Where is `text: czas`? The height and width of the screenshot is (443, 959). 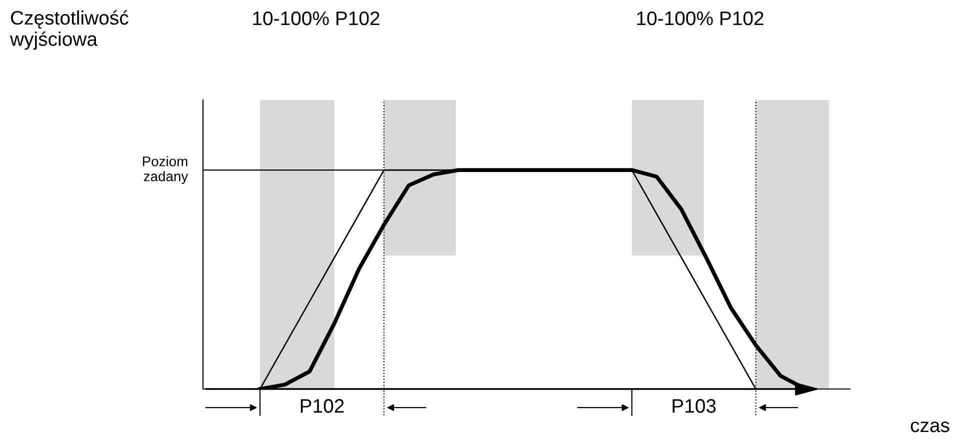 text: czas is located at coordinates (930, 427).